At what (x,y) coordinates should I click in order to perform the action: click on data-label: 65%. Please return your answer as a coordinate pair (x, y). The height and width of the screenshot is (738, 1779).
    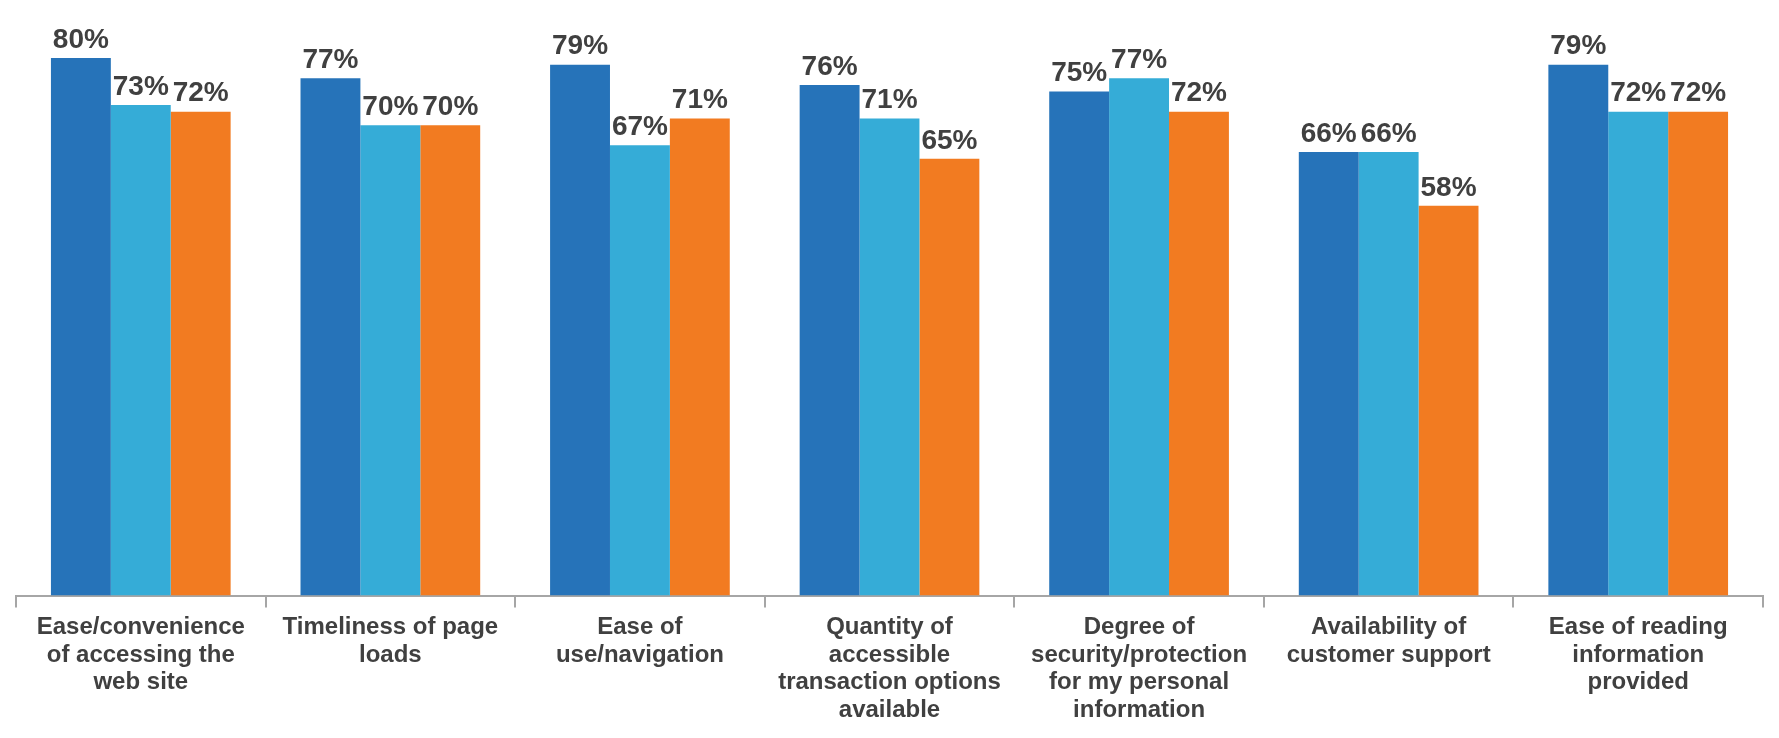
    Looking at the image, I should click on (949, 139).